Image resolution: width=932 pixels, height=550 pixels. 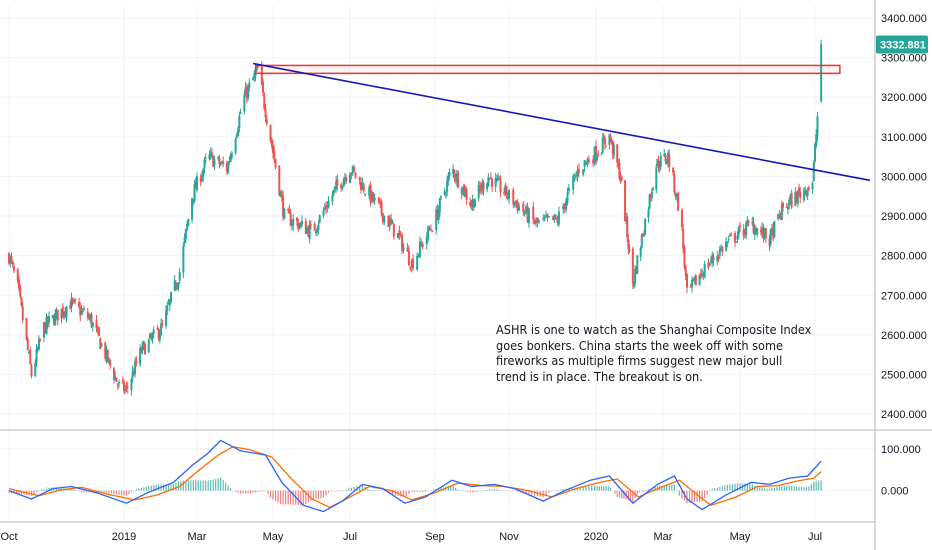 I want to click on y-tick-label: 0.000, so click(x=895, y=492).